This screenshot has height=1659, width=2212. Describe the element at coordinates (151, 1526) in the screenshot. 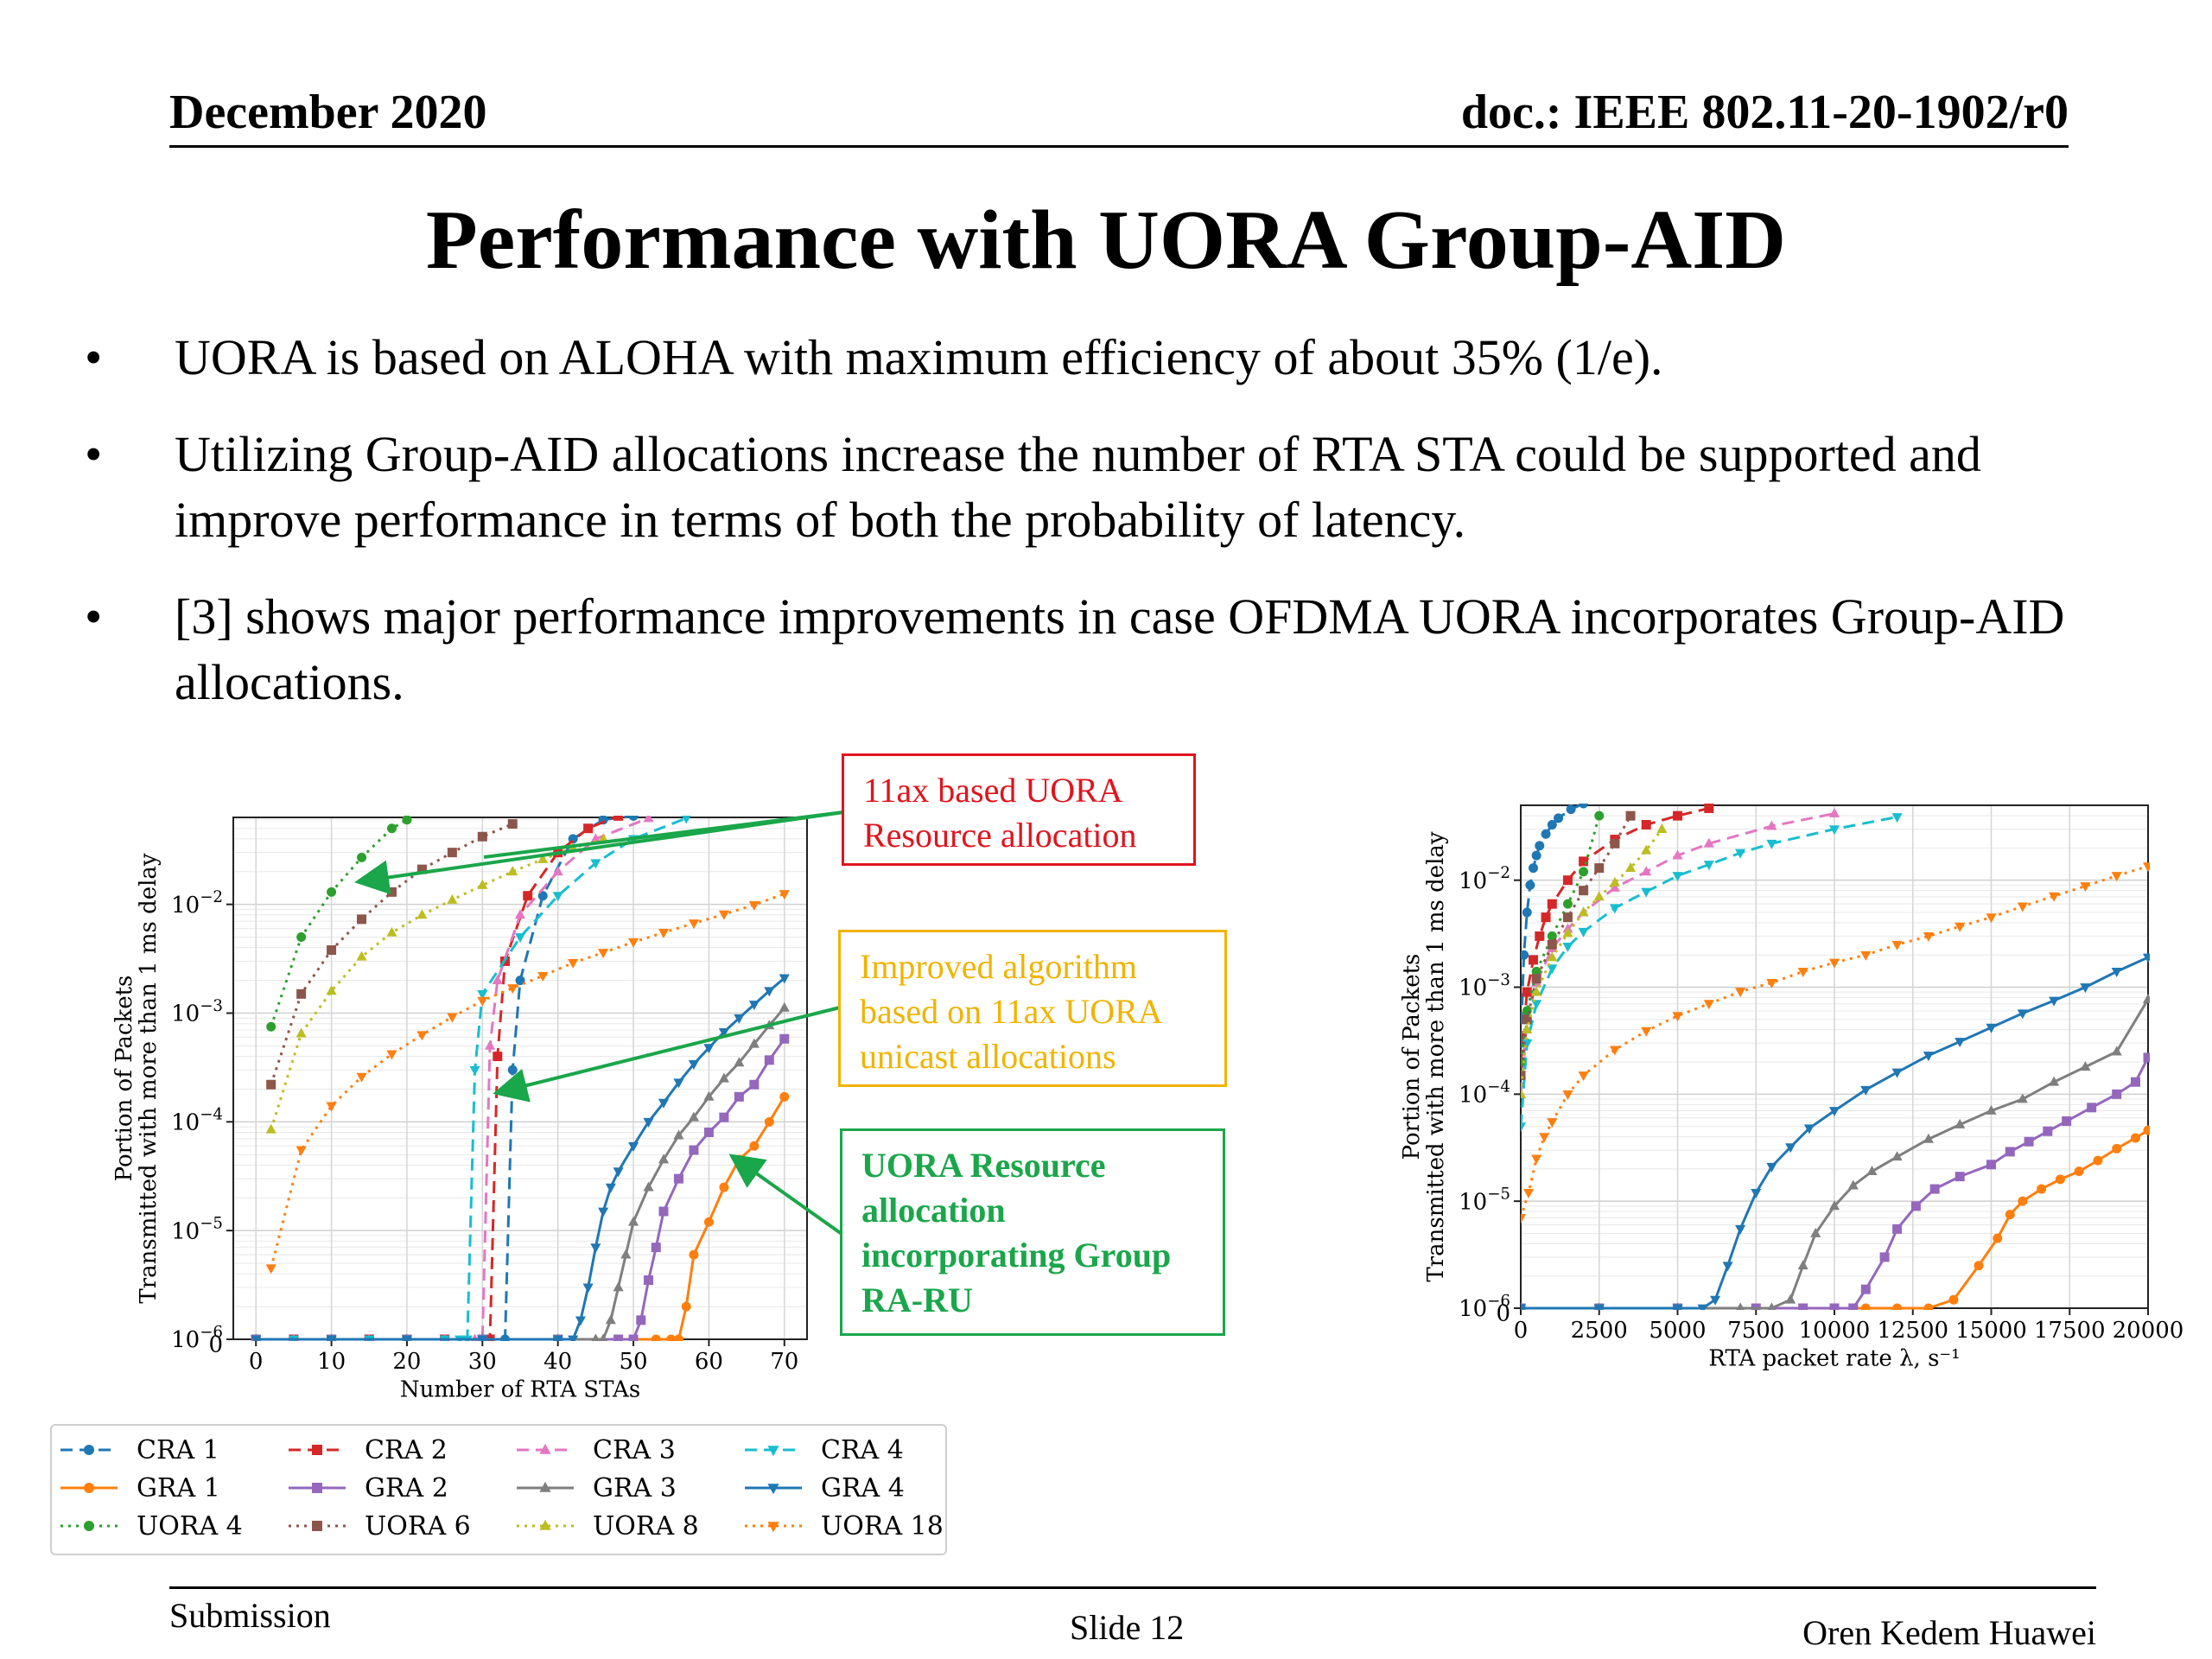

I see `legend-item-uora-4: UORA 4` at that location.